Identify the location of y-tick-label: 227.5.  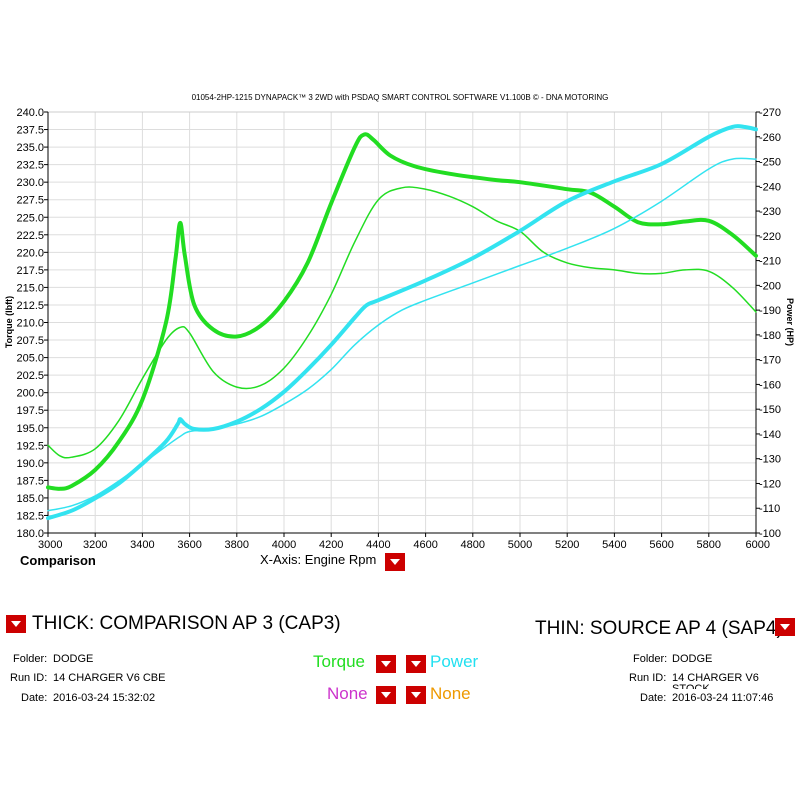
(30, 201).